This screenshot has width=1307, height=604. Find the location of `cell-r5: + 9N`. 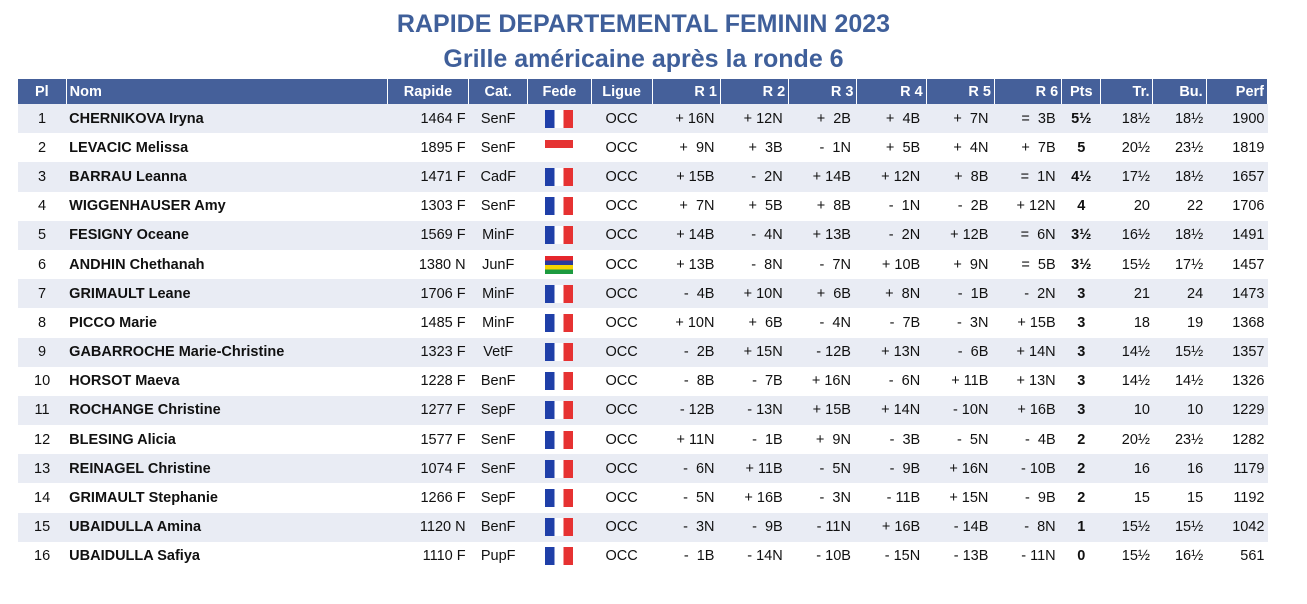

cell-r5: + 9N is located at coordinates (960, 264).